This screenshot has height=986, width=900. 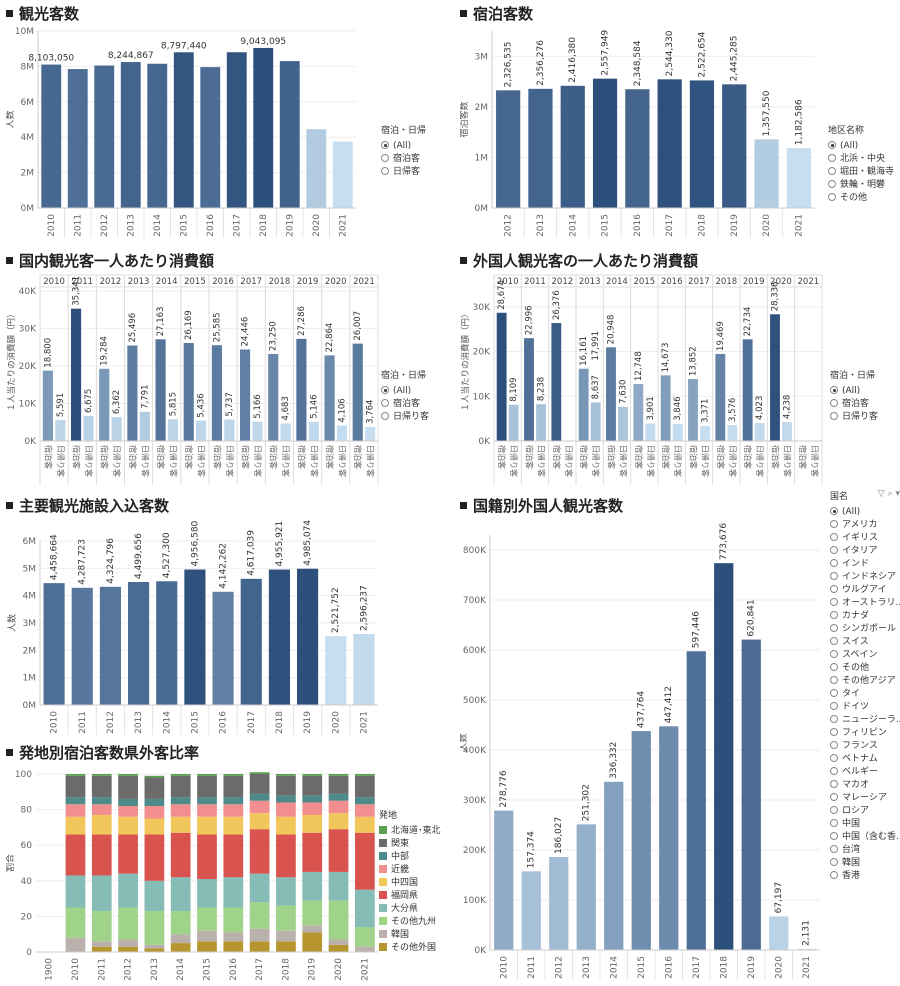 What do you see at coordinates (865, 525) in the screenshot?
I see `legend-option: アメリカ` at bounding box center [865, 525].